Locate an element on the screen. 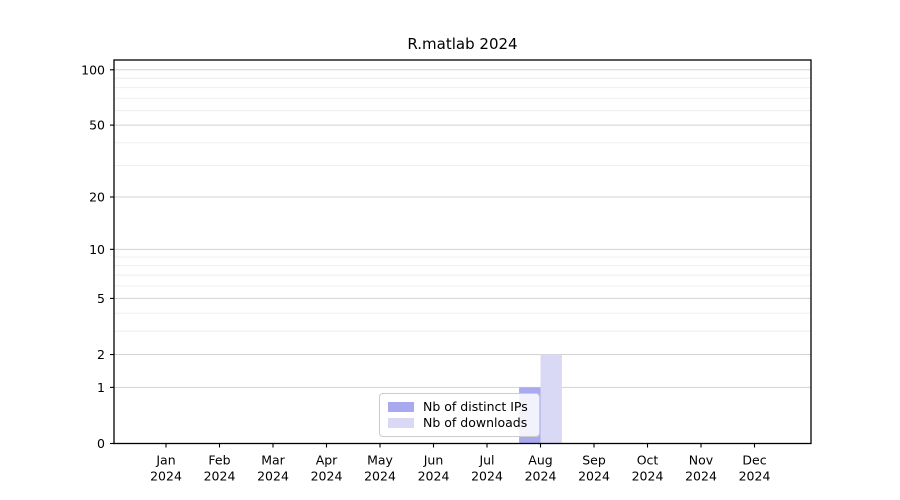 The image size is (900, 500). x-tick-label-month: Apr is located at coordinates (327, 460).